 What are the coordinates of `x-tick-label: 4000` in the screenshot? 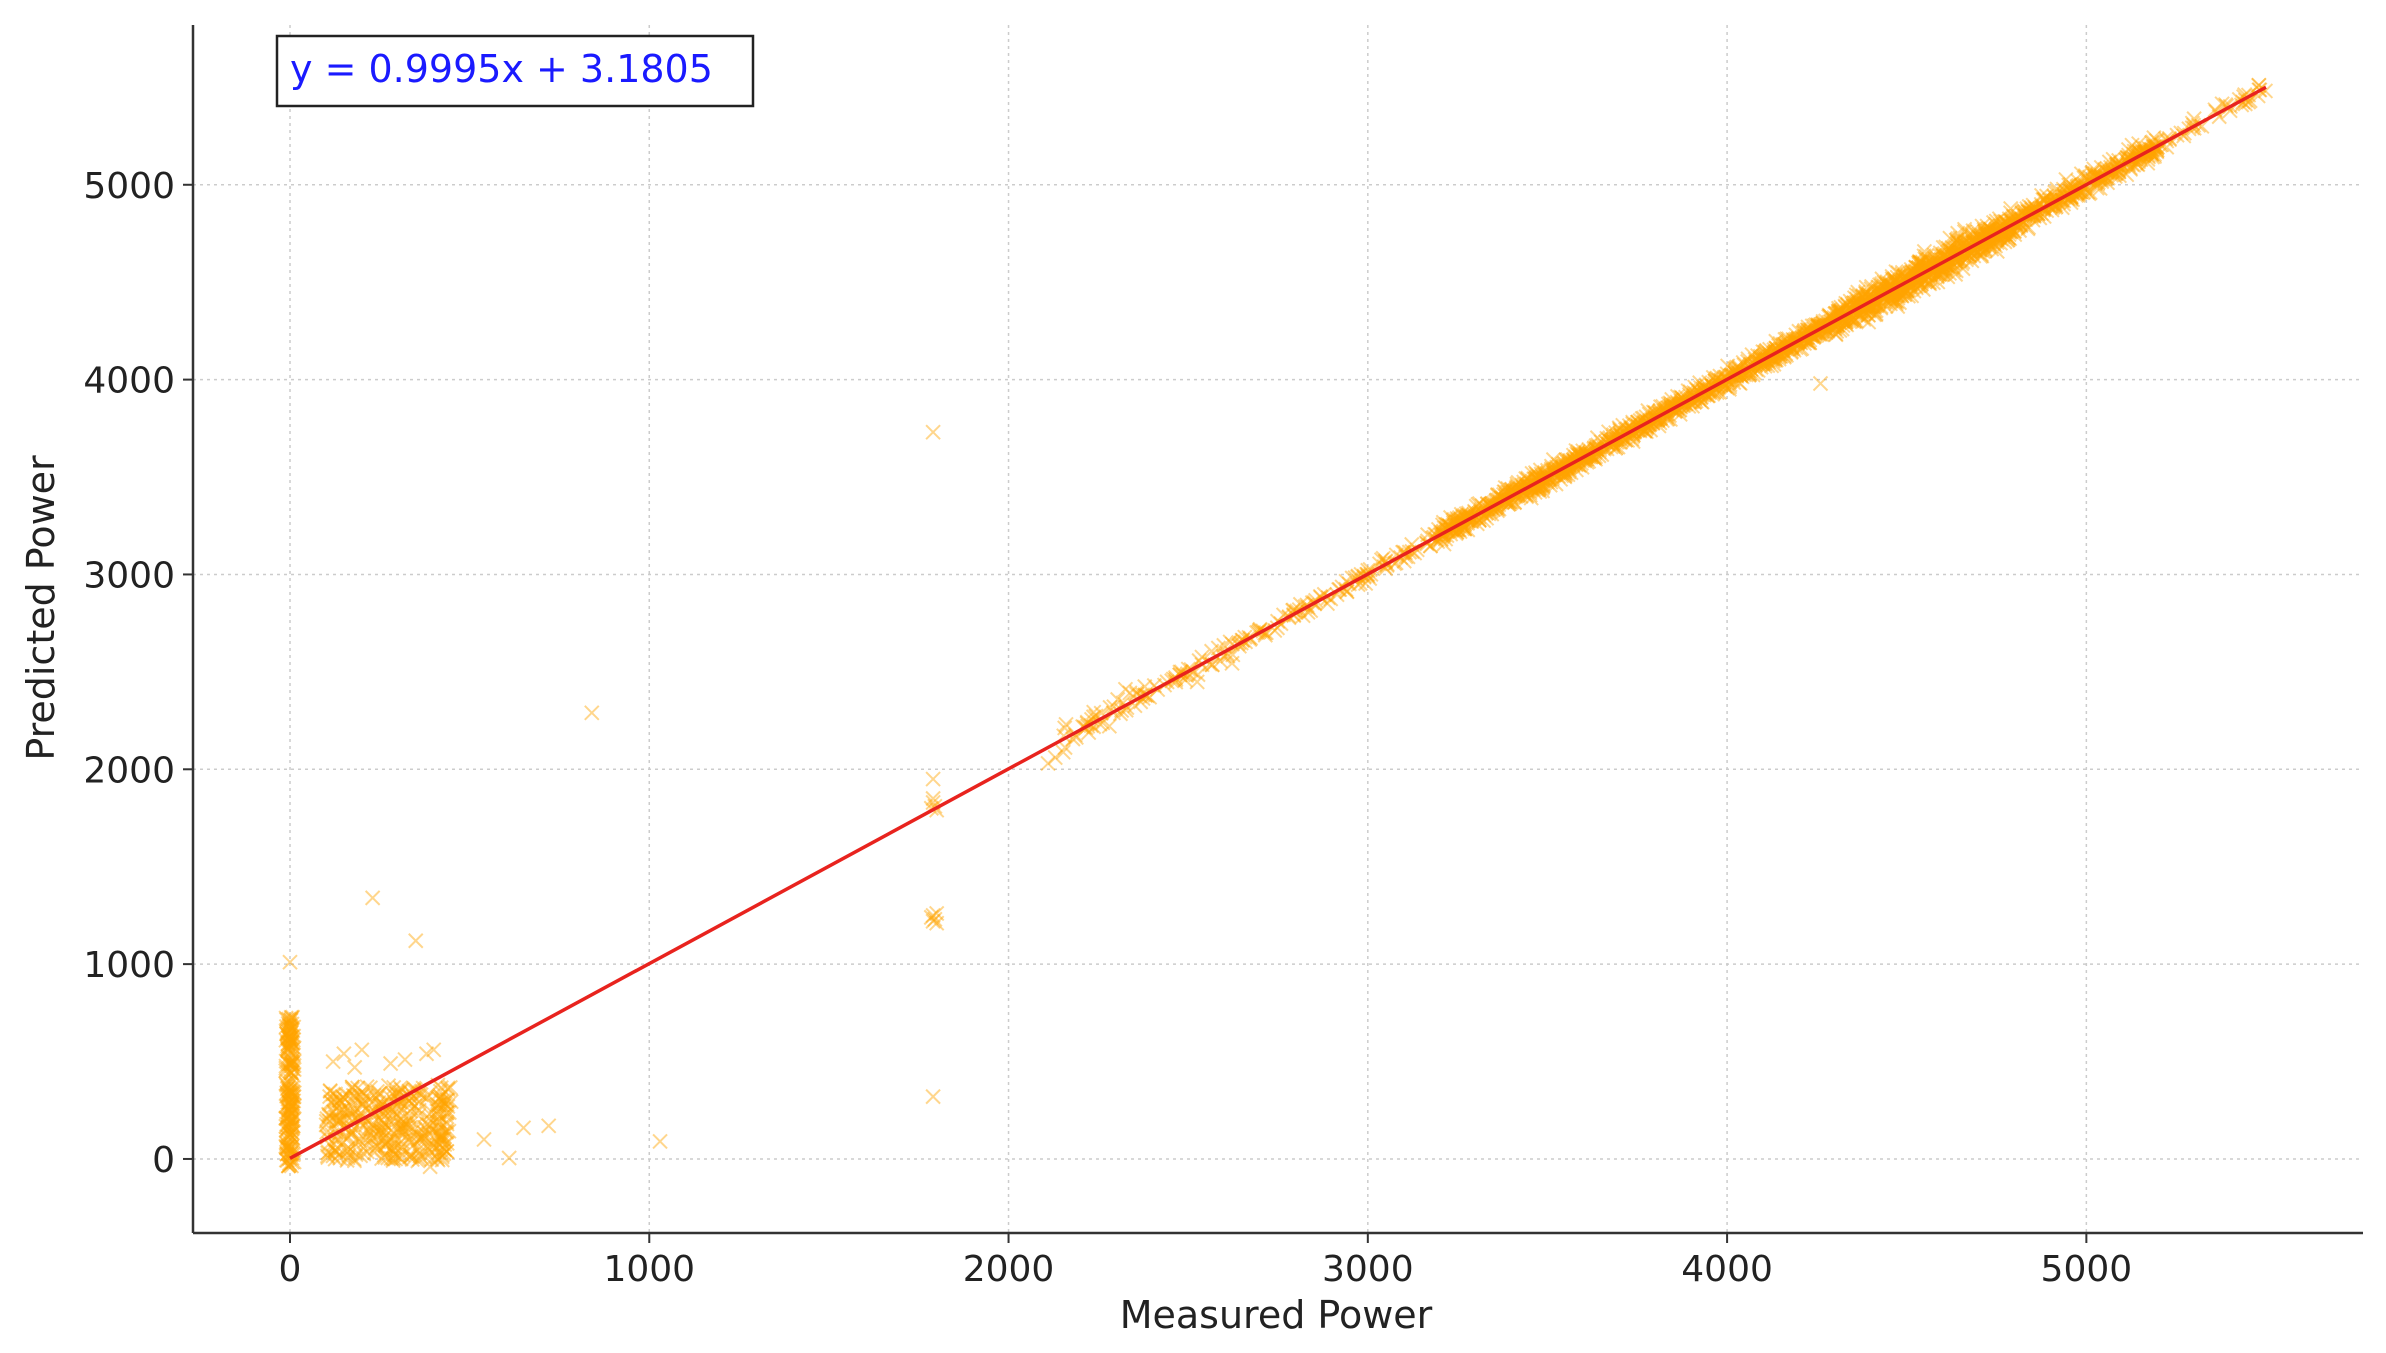 It's located at (1727, 1269).